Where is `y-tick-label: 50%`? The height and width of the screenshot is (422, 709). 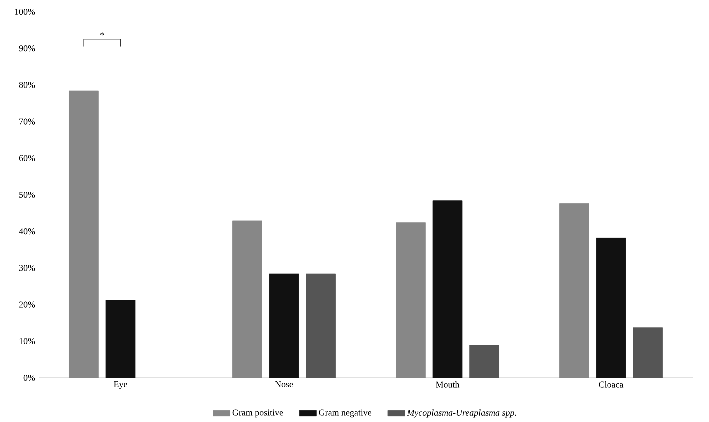 y-tick-label: 50% is located at coordinates (28, 195).